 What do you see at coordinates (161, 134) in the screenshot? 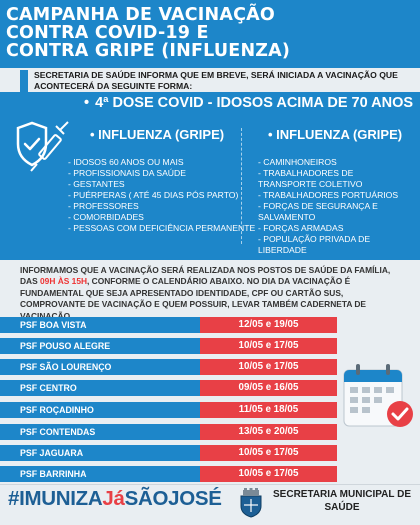
I see `influenza-left-title-text: INFLUENZA (GRIPE)` at bounding box center [161, 134].